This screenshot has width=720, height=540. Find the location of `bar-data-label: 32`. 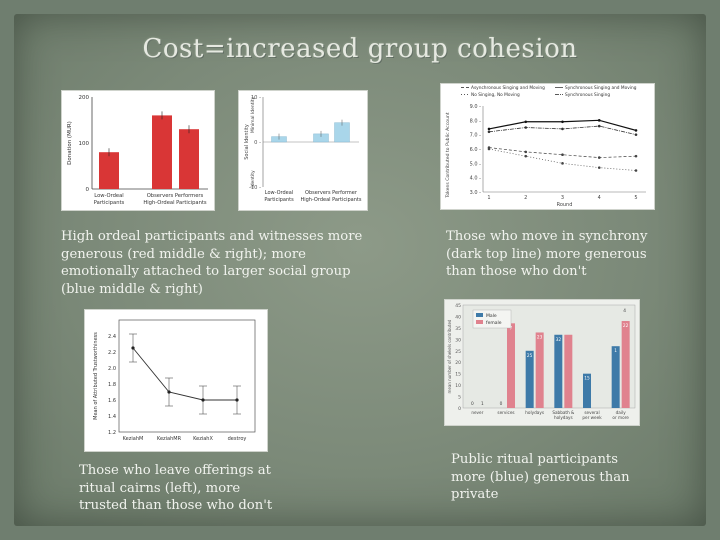

bar-data-label: 32 is located at coordinates (559, 340).